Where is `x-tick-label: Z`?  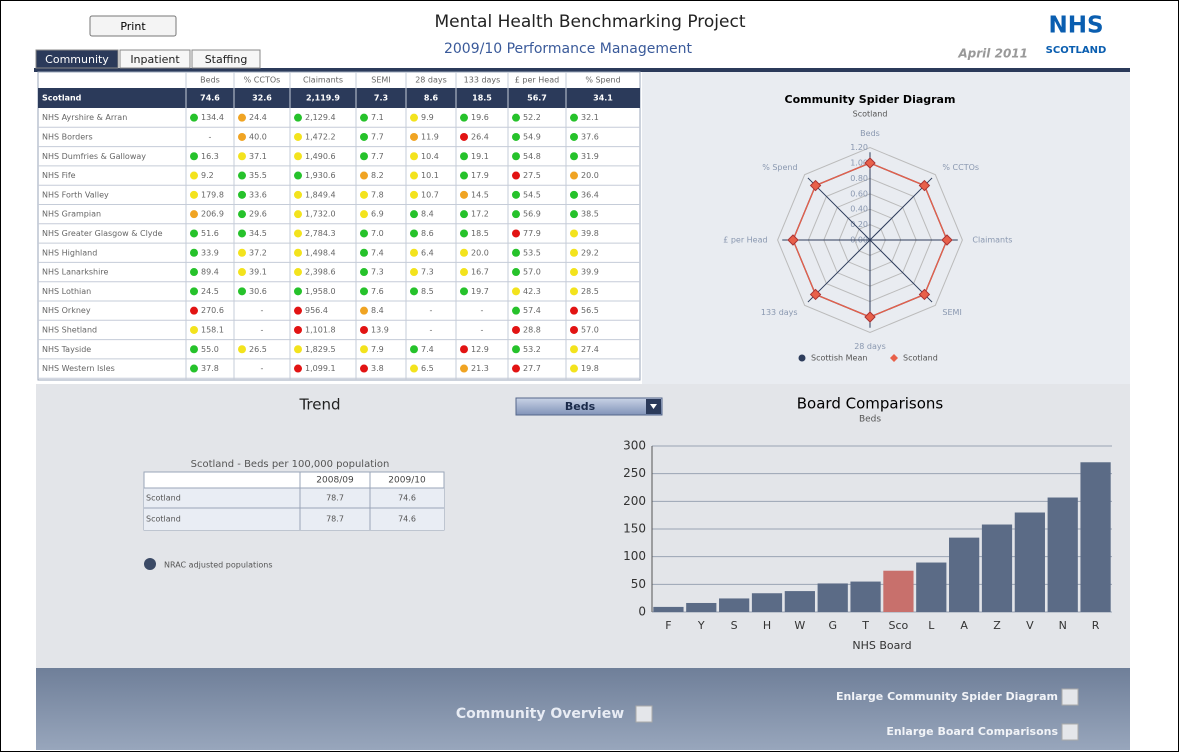 x-tick-label: Z is located at coordinates (997, 625).